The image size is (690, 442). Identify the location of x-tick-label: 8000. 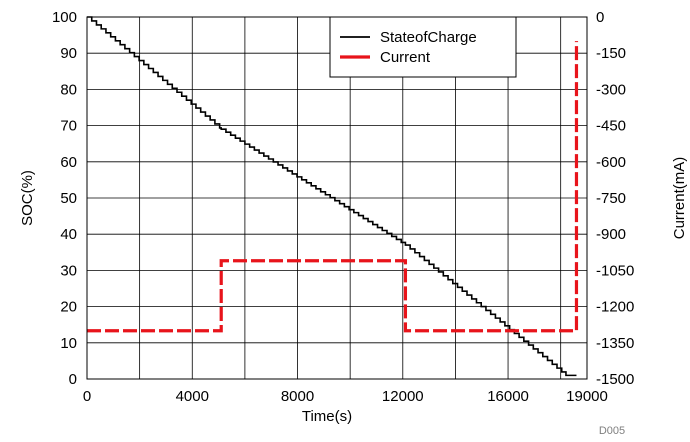
(297, 396).